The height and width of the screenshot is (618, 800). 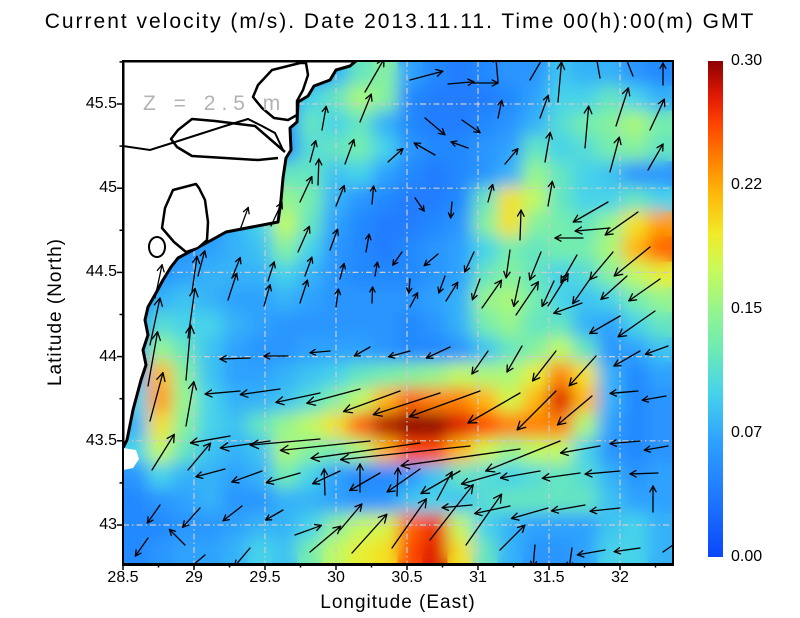 What do you see at coordinates (280, 91) in the screenshot?
I see `lagoon-upper` at bounding box center [280, 91].